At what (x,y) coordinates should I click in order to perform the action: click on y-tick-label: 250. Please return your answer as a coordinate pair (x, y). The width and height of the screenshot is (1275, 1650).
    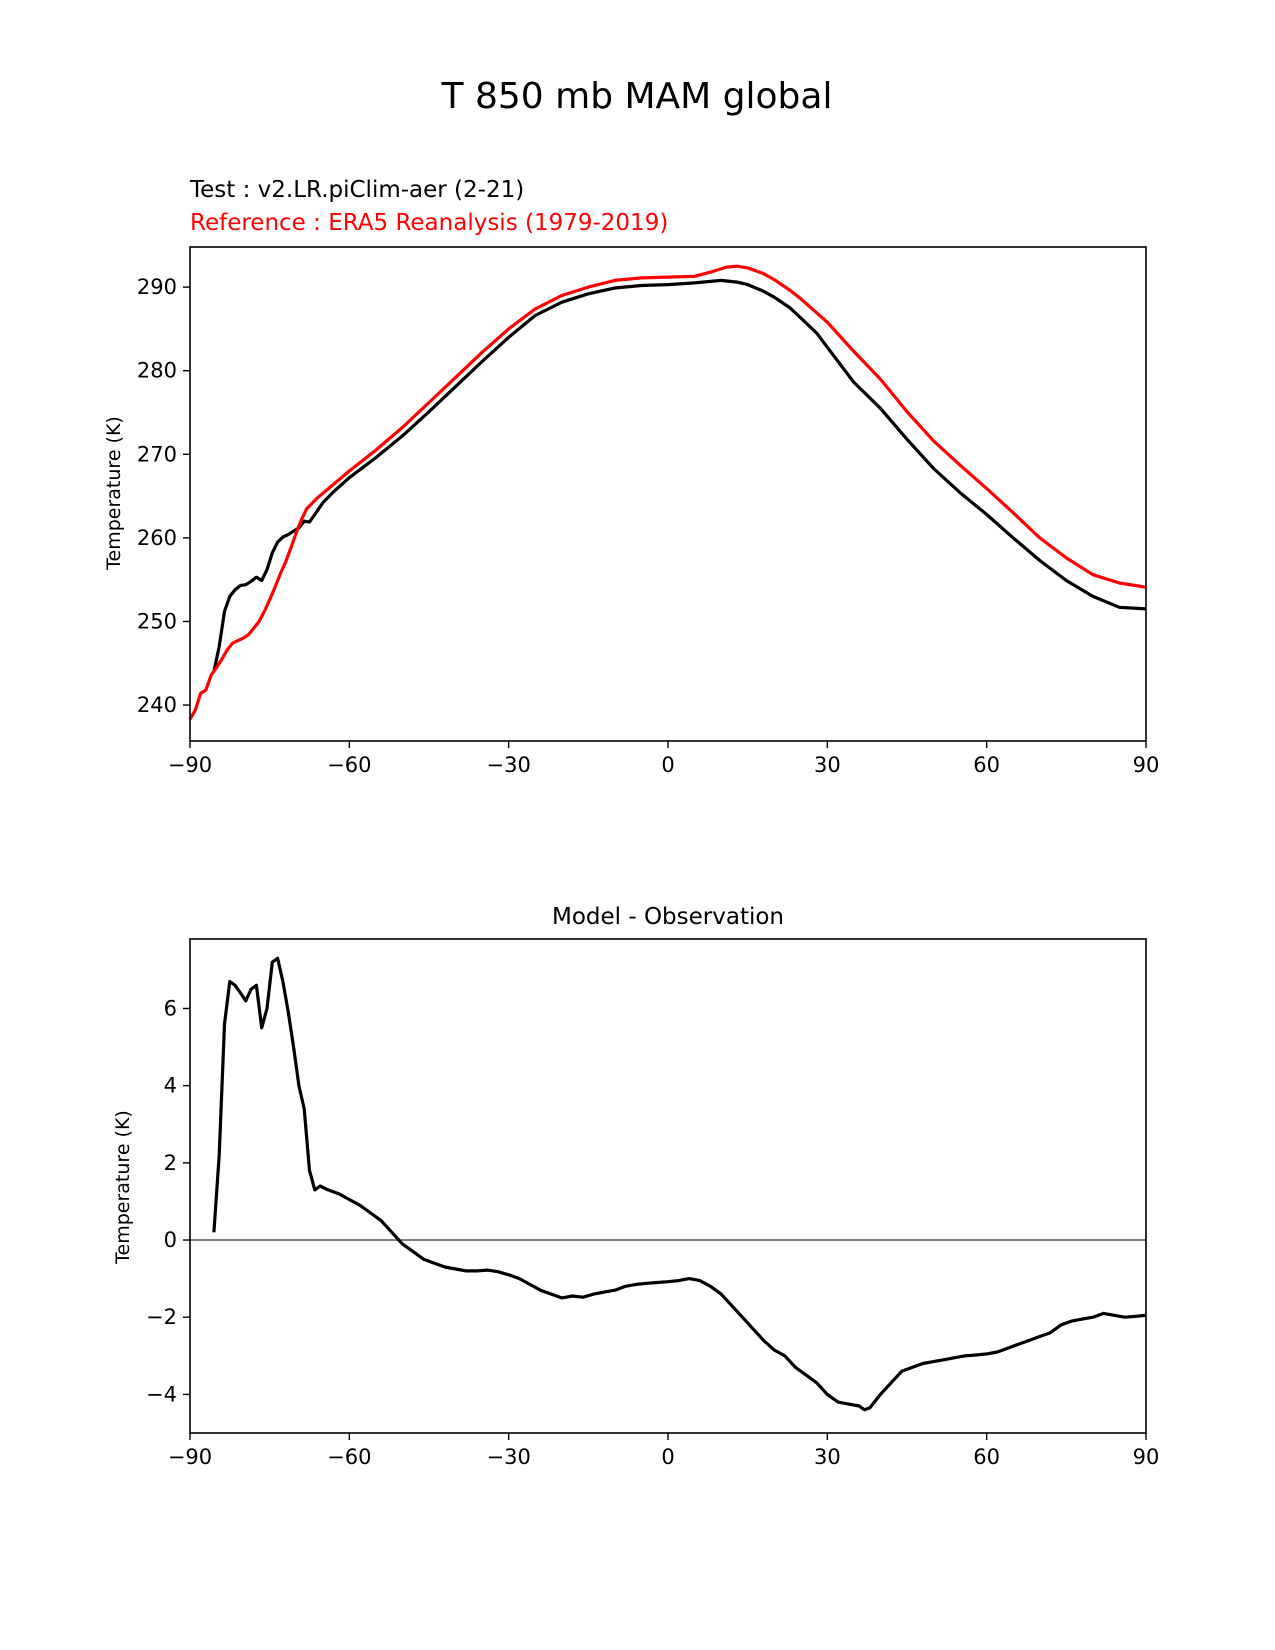
    Looking at the image, I should click on (157, 621).